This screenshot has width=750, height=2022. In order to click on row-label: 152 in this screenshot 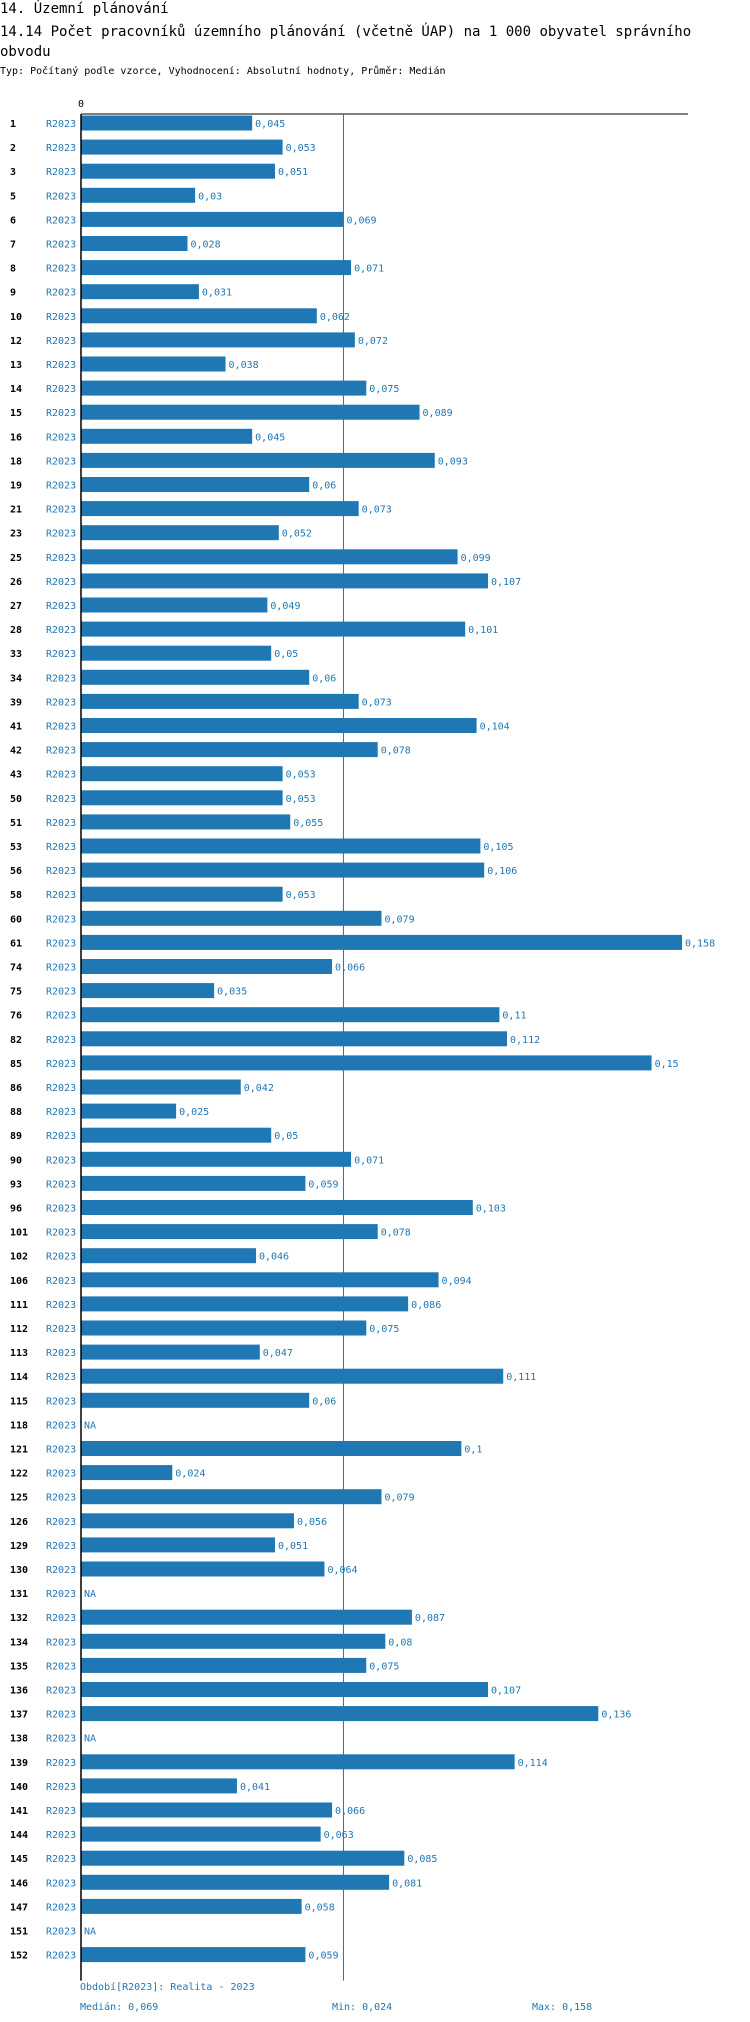, I will do `click(19, 1956)`.